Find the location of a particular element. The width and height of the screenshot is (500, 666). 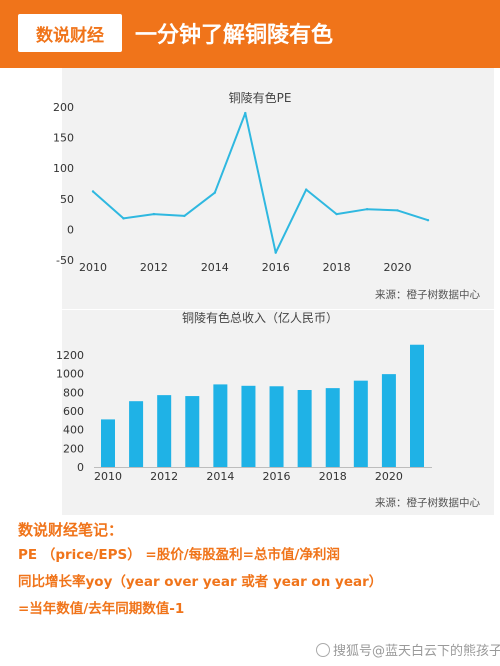

panel-divider is located at coordinates (278, 309).